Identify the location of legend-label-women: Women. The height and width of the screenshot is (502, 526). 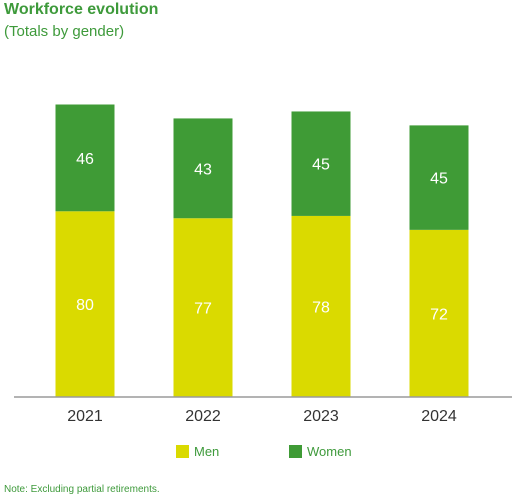
(329, 451).